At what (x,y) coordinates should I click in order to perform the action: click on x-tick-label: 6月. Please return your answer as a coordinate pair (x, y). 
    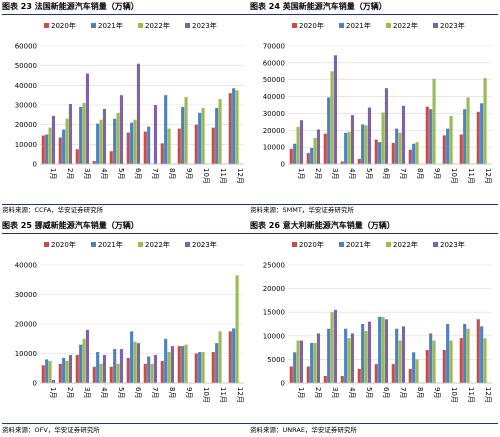
    Looking at the image, I should click on (138, 173).